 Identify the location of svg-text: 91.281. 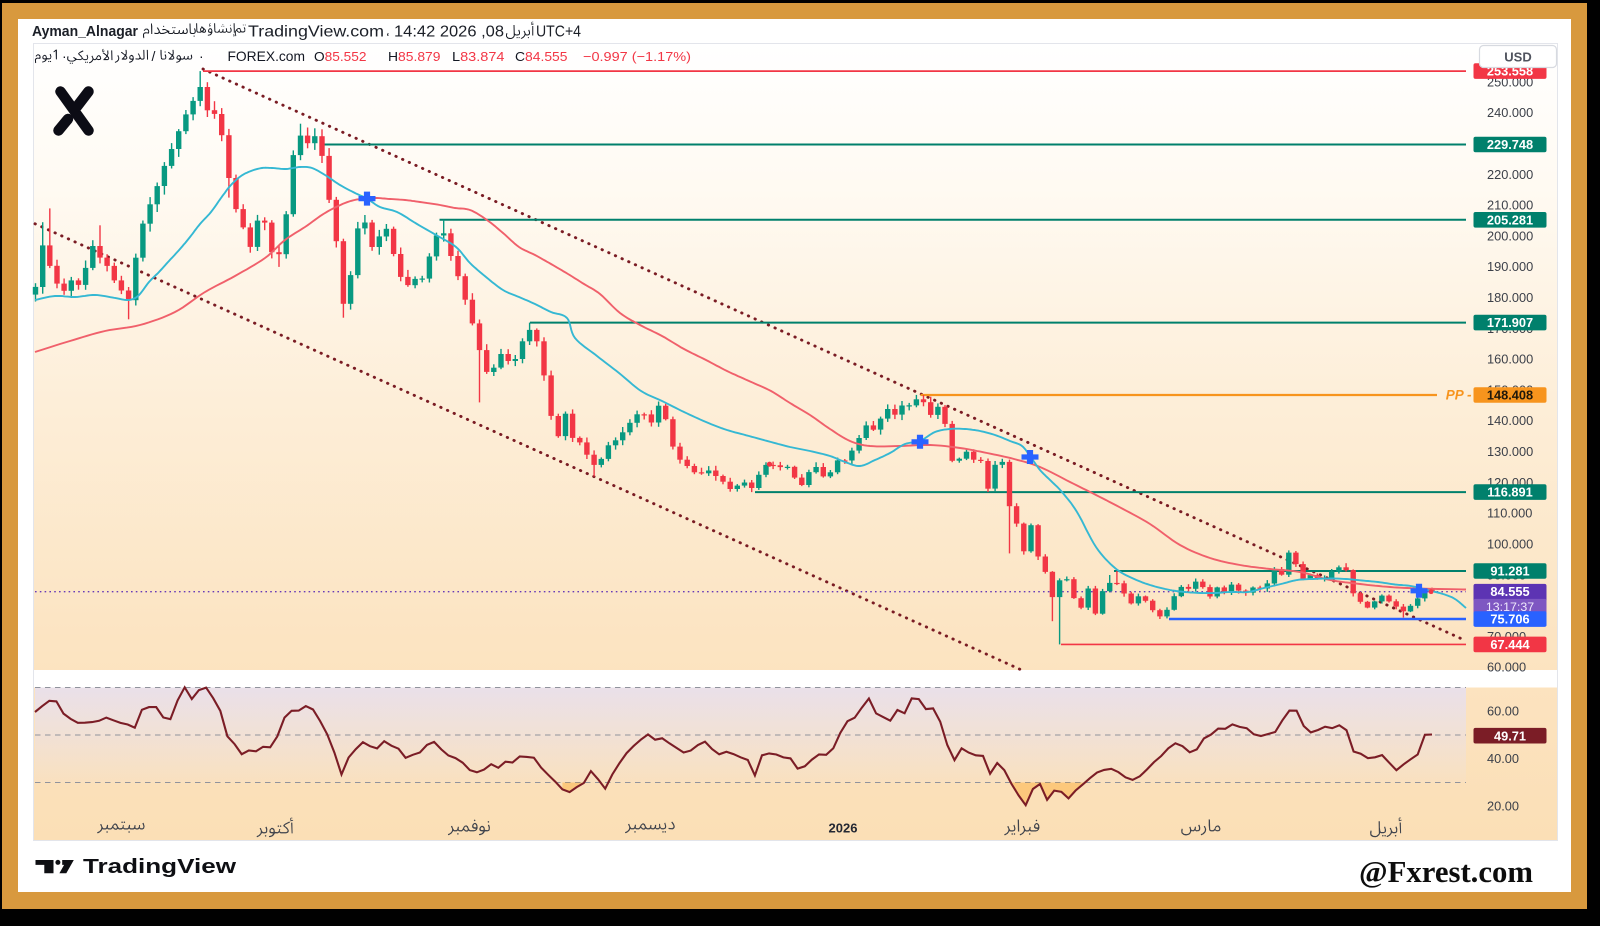
(1509, 571).